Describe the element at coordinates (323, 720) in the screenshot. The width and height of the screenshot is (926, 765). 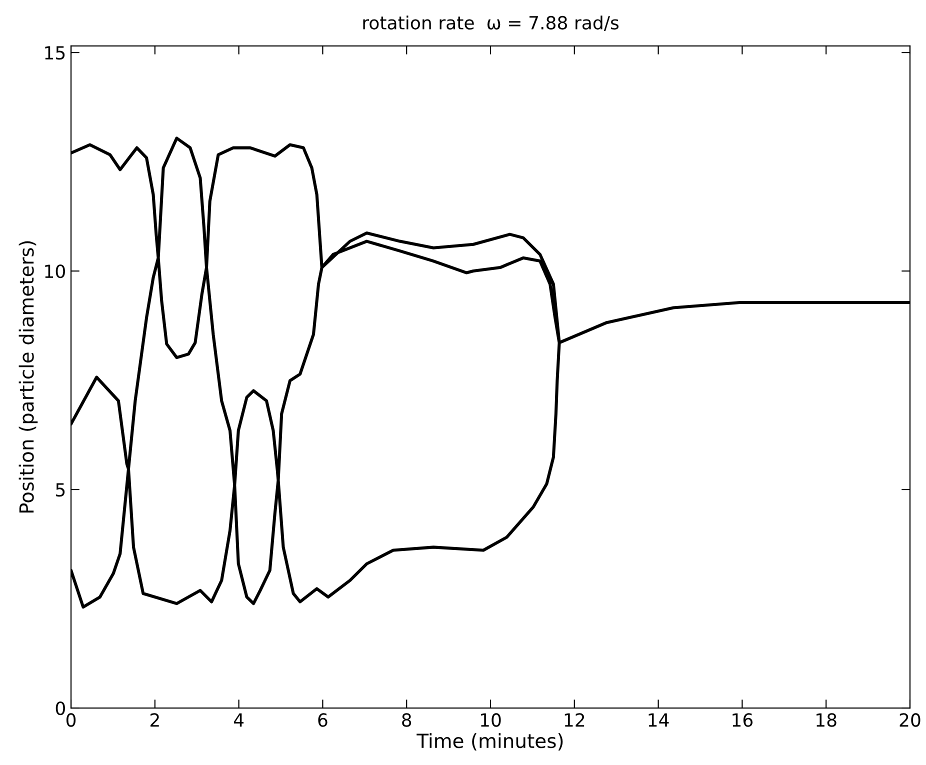
I see `x-tick-label: 6` at that location.